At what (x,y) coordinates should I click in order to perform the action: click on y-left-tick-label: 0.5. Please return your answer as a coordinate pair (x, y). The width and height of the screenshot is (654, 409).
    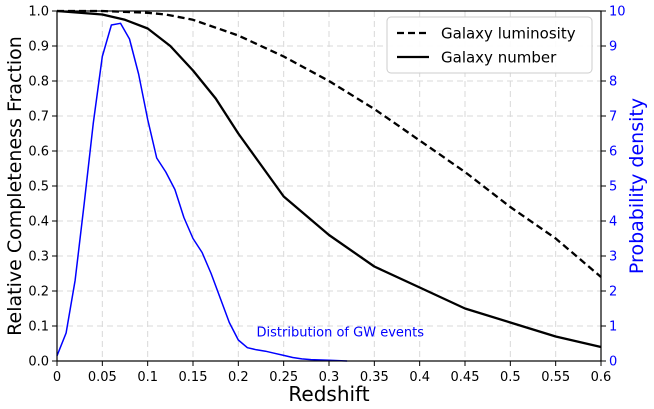
    Looking at the image, I should click on (38, 187).